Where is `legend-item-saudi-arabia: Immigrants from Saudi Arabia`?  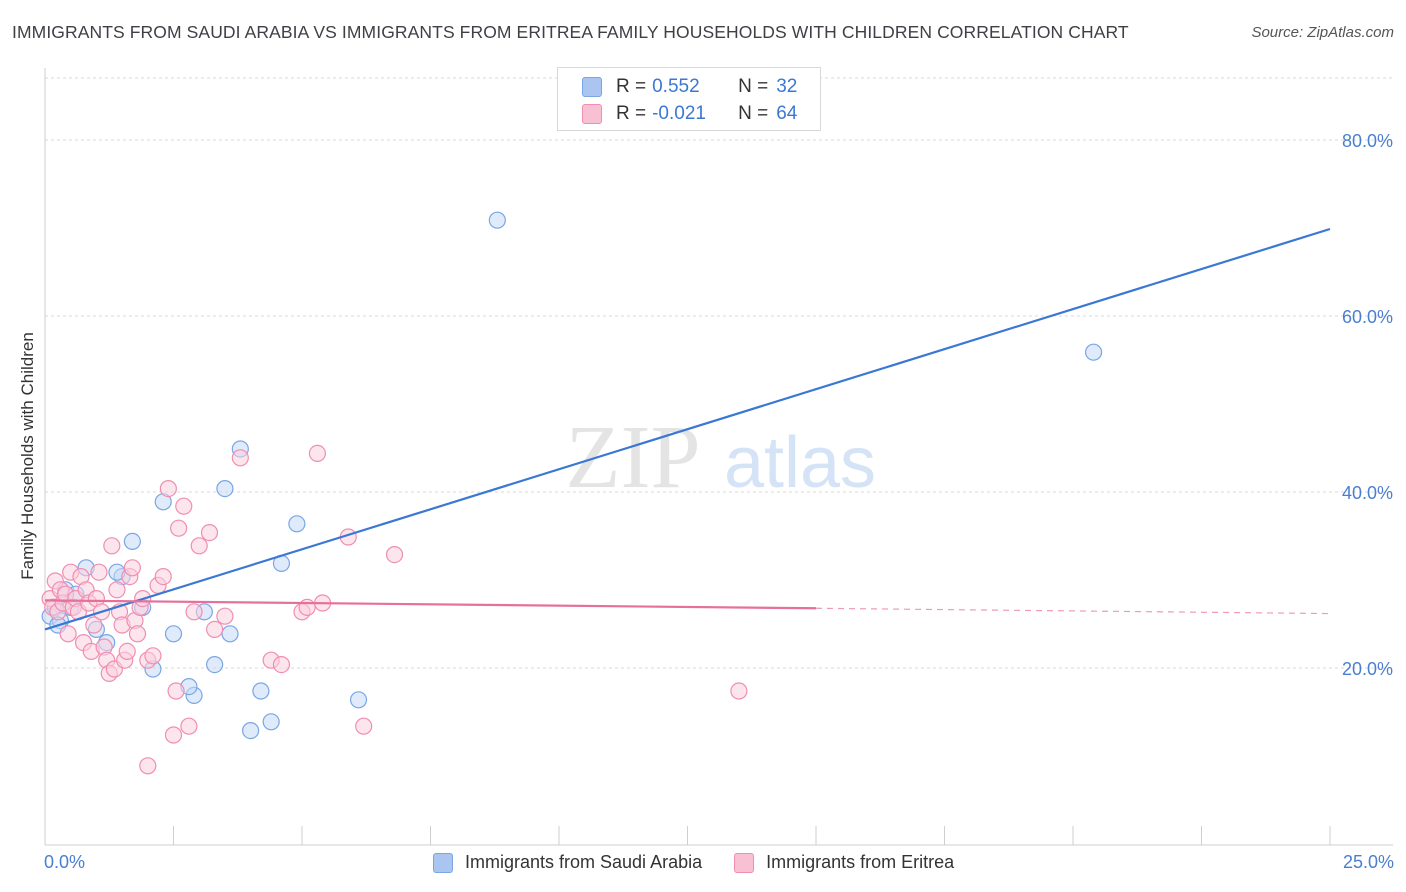 legend-item-saudi-arabia: Immigrants from Saudi Arabia is located at coordinates (567, 862).